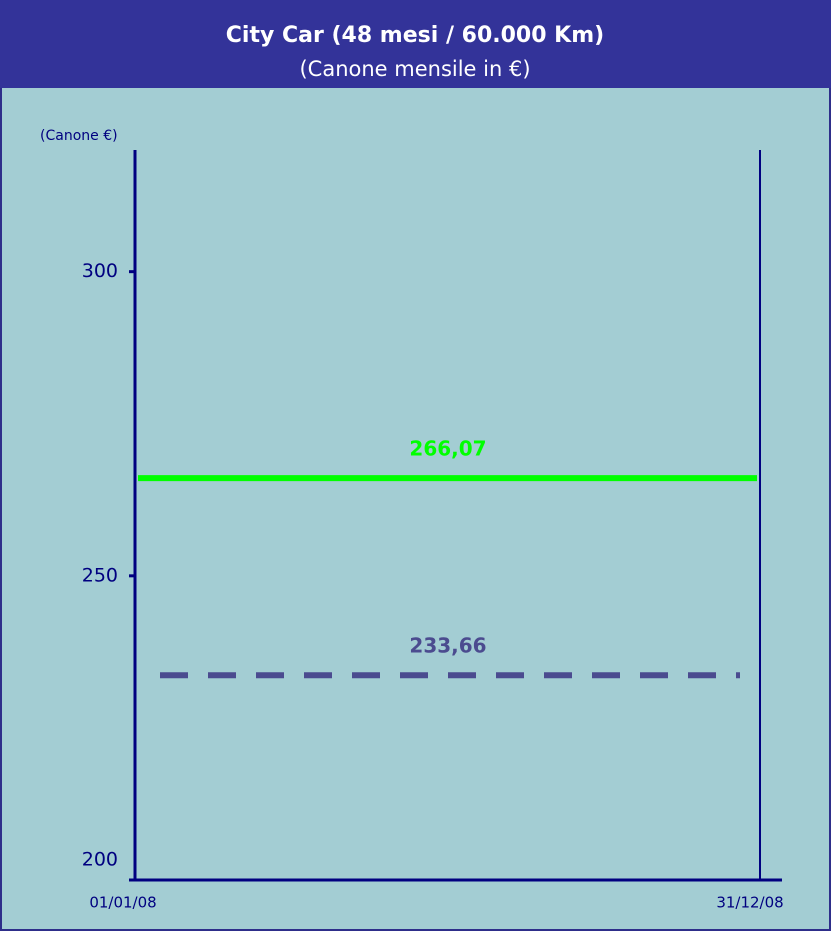 The image size is (831, 931). I want to click on y-tick-label: 250, so click(100, 575).